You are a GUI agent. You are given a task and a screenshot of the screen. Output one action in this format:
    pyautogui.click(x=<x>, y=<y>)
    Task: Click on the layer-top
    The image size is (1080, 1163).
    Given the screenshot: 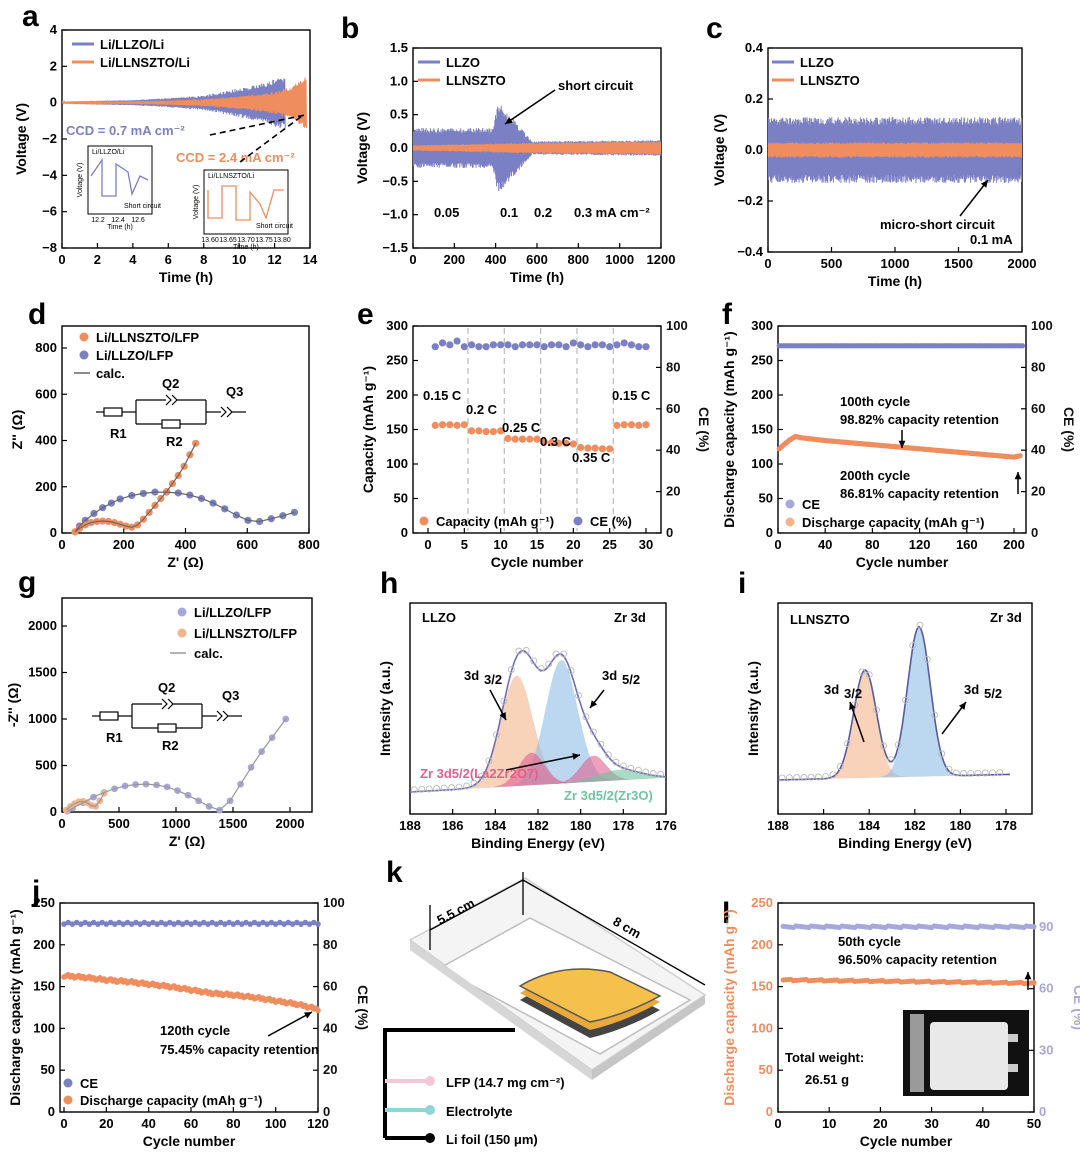 What is the action you would take?
    pyautogui.click(x=590, y=995)
    